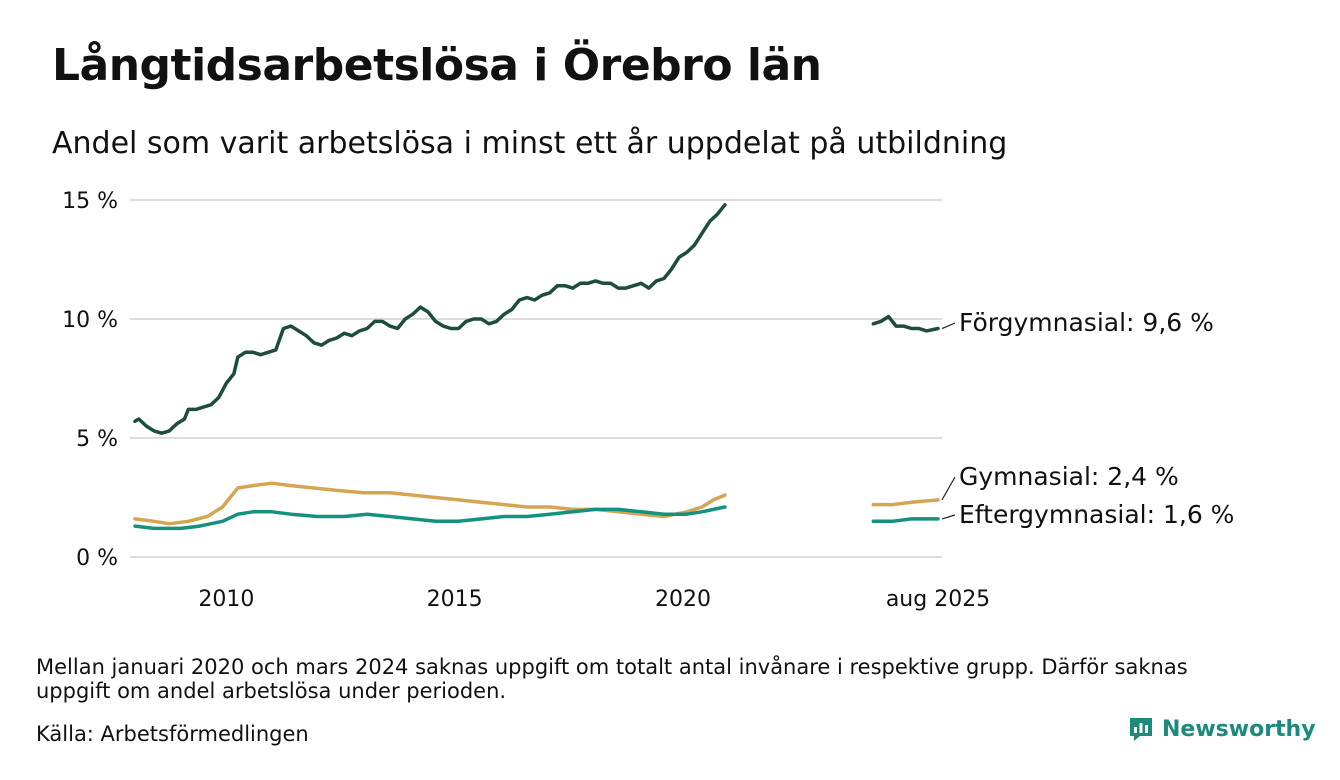 This screenshot has width=1340, height=780. Describe the element at coordinates (455, 599) in the screenshot. I see `x-tick-label: 2015` at that location.